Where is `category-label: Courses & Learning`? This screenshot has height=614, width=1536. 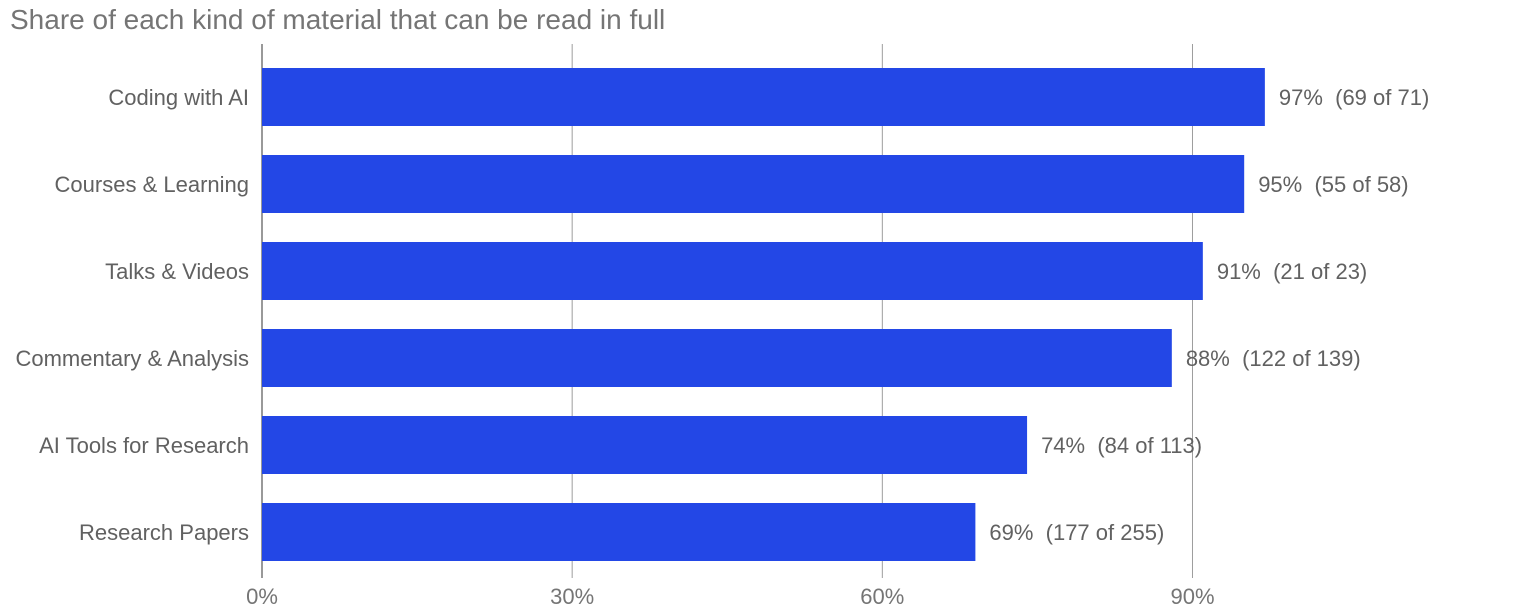
category-label: Courses & Learning is located at coordinates (152, 184).